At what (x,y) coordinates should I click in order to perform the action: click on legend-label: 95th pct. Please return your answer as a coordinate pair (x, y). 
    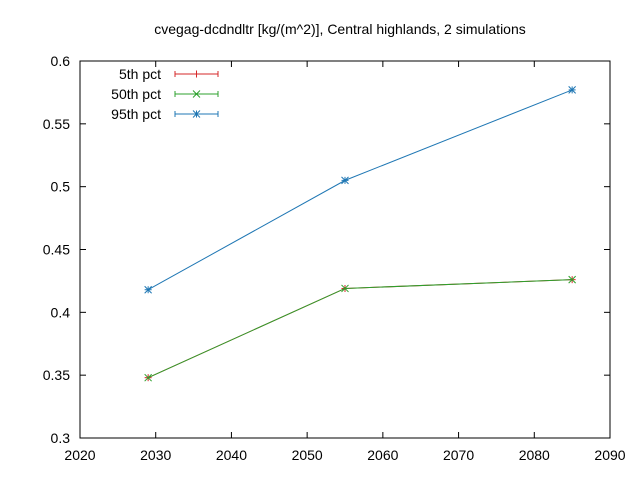
    Looking at the image, I should click on (136, 114).